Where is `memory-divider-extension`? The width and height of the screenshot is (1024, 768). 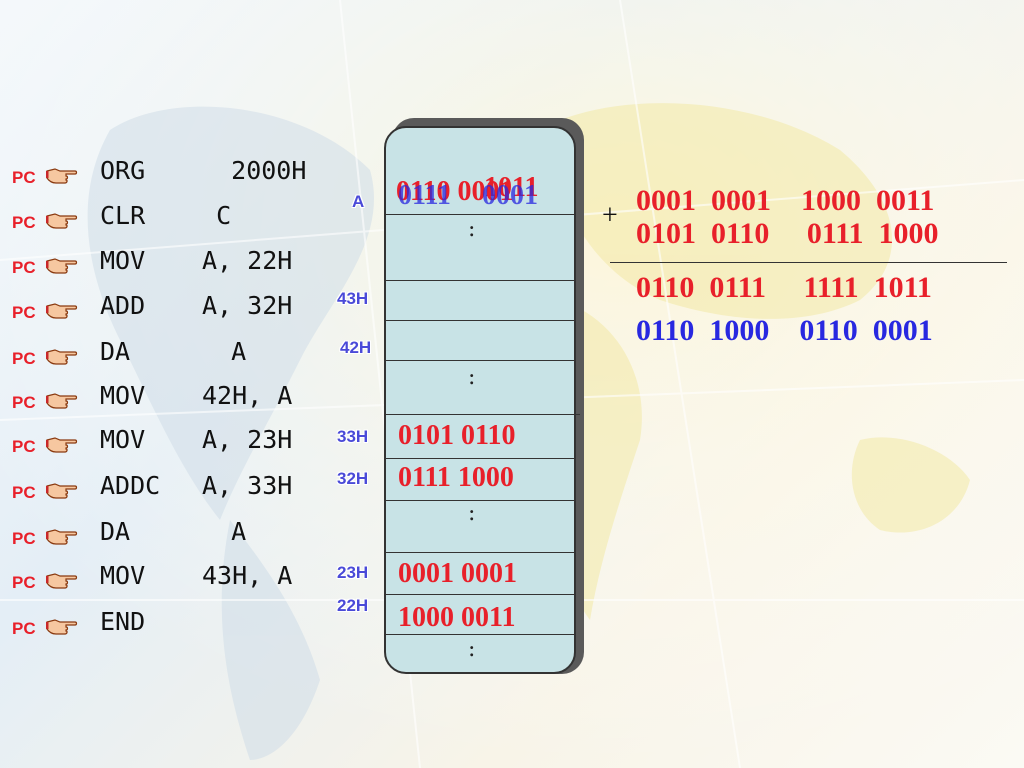 memory-divider-extension is located at coordinates (482, 414).